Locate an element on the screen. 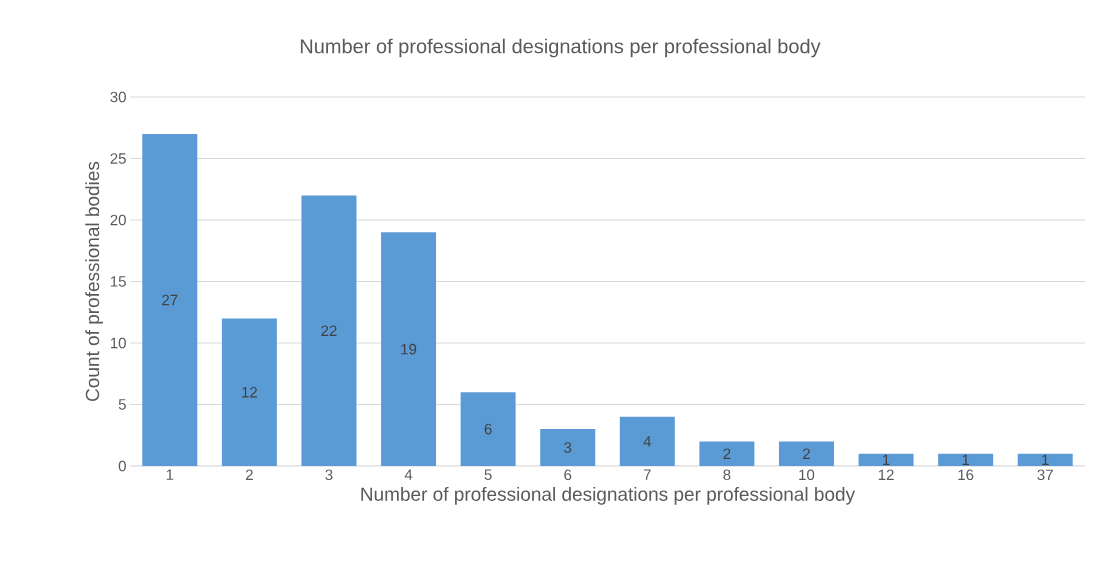  y-axis-title: Count of professional bodies is located at coordinates (94, 281).